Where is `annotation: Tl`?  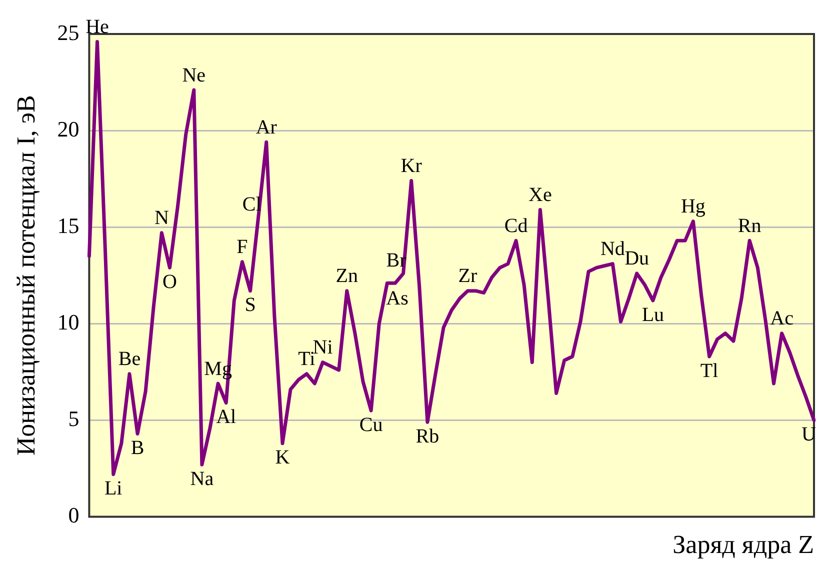
annotation: Tl is located at coordinates (709, 371).